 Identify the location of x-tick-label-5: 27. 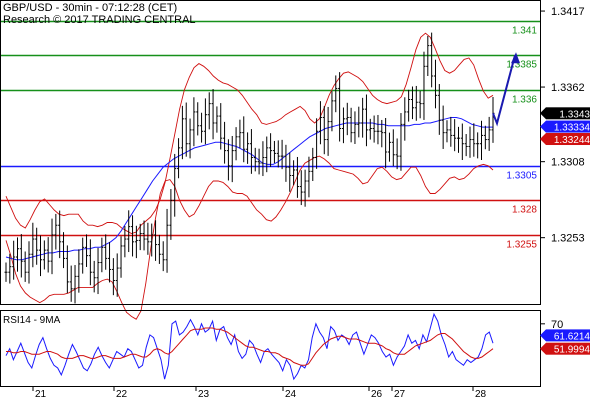
(400, 394).